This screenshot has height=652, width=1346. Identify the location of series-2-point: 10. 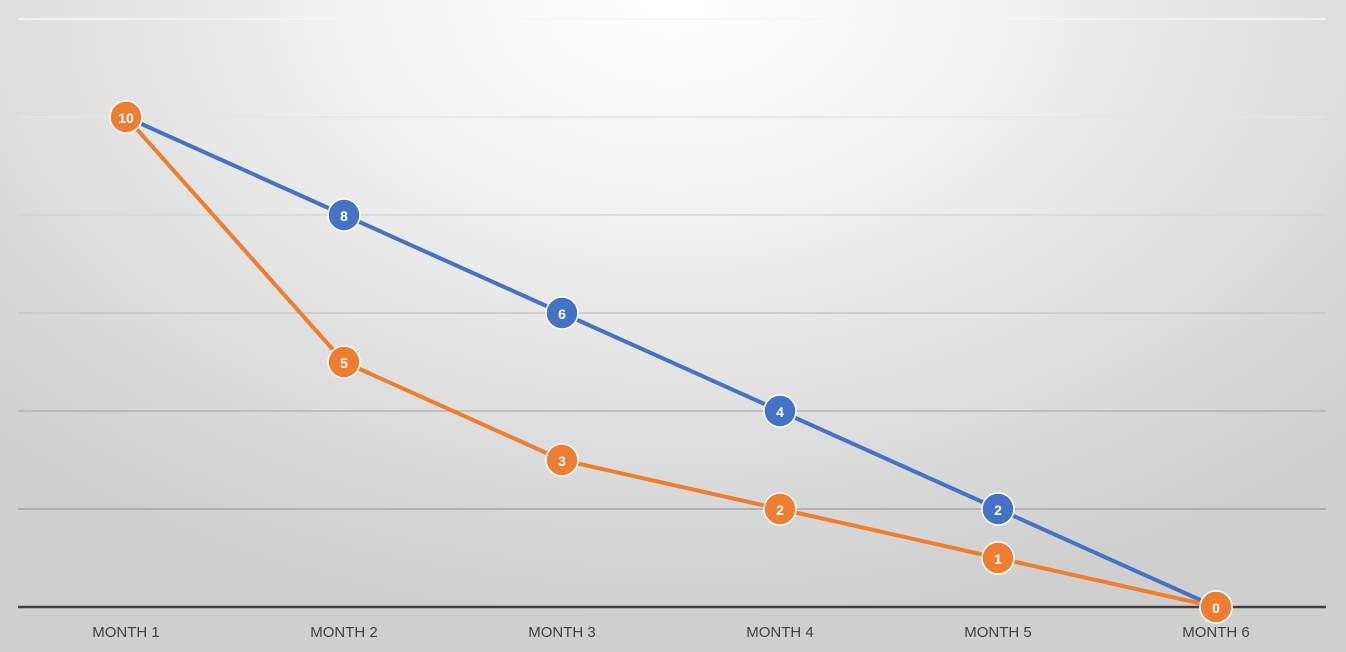
(126, 117).